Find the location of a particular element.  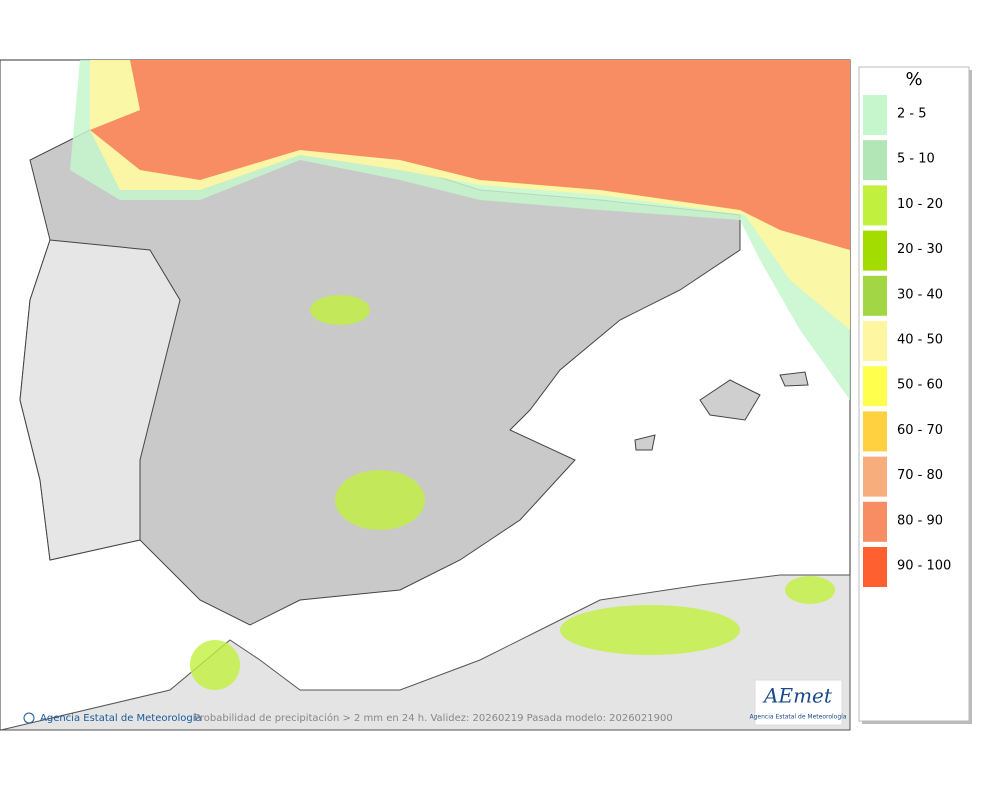

legend-label: 70 - 80 is located at coordinates (920, 475).